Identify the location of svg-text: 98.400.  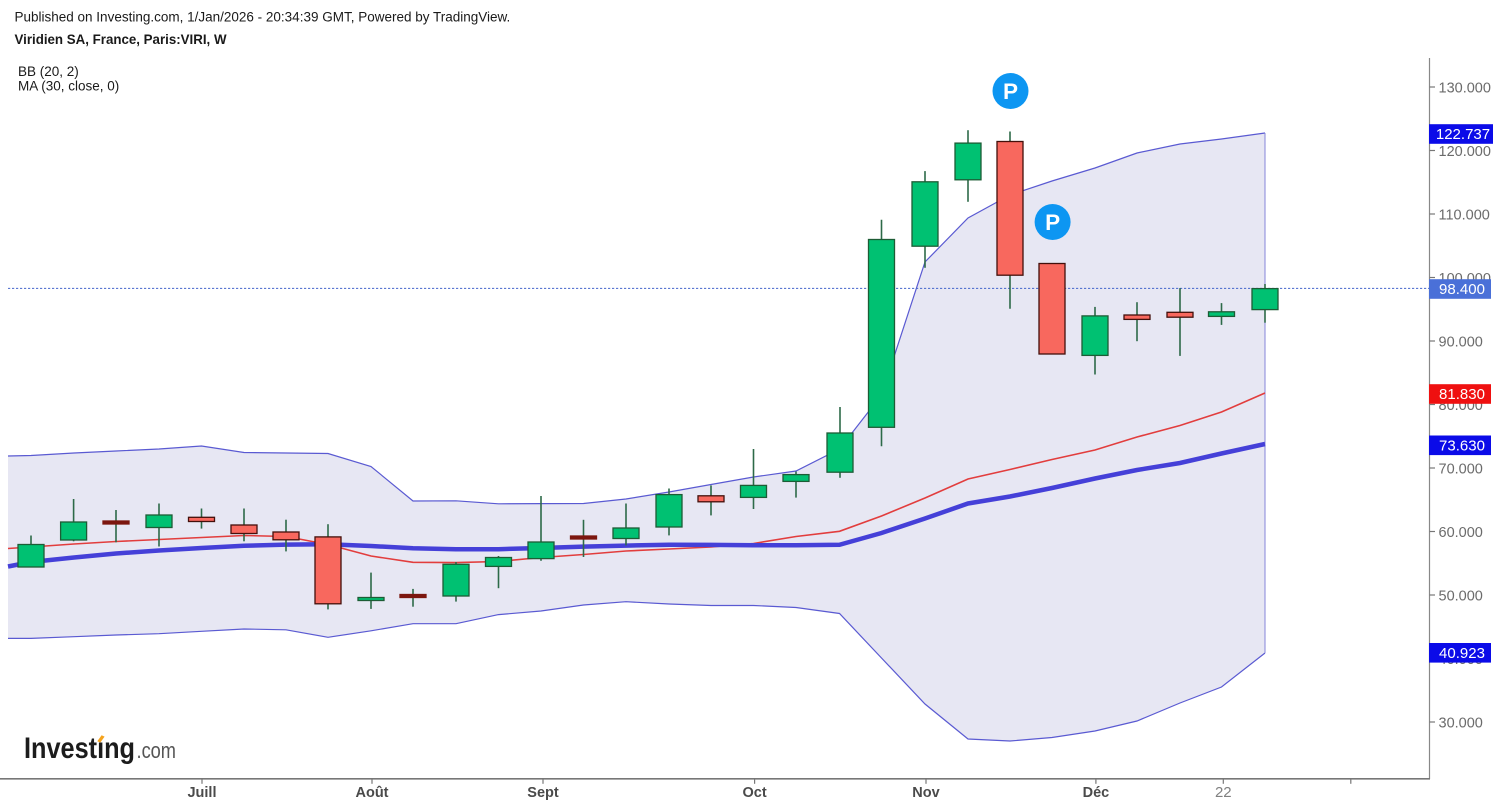
(1462, 289).